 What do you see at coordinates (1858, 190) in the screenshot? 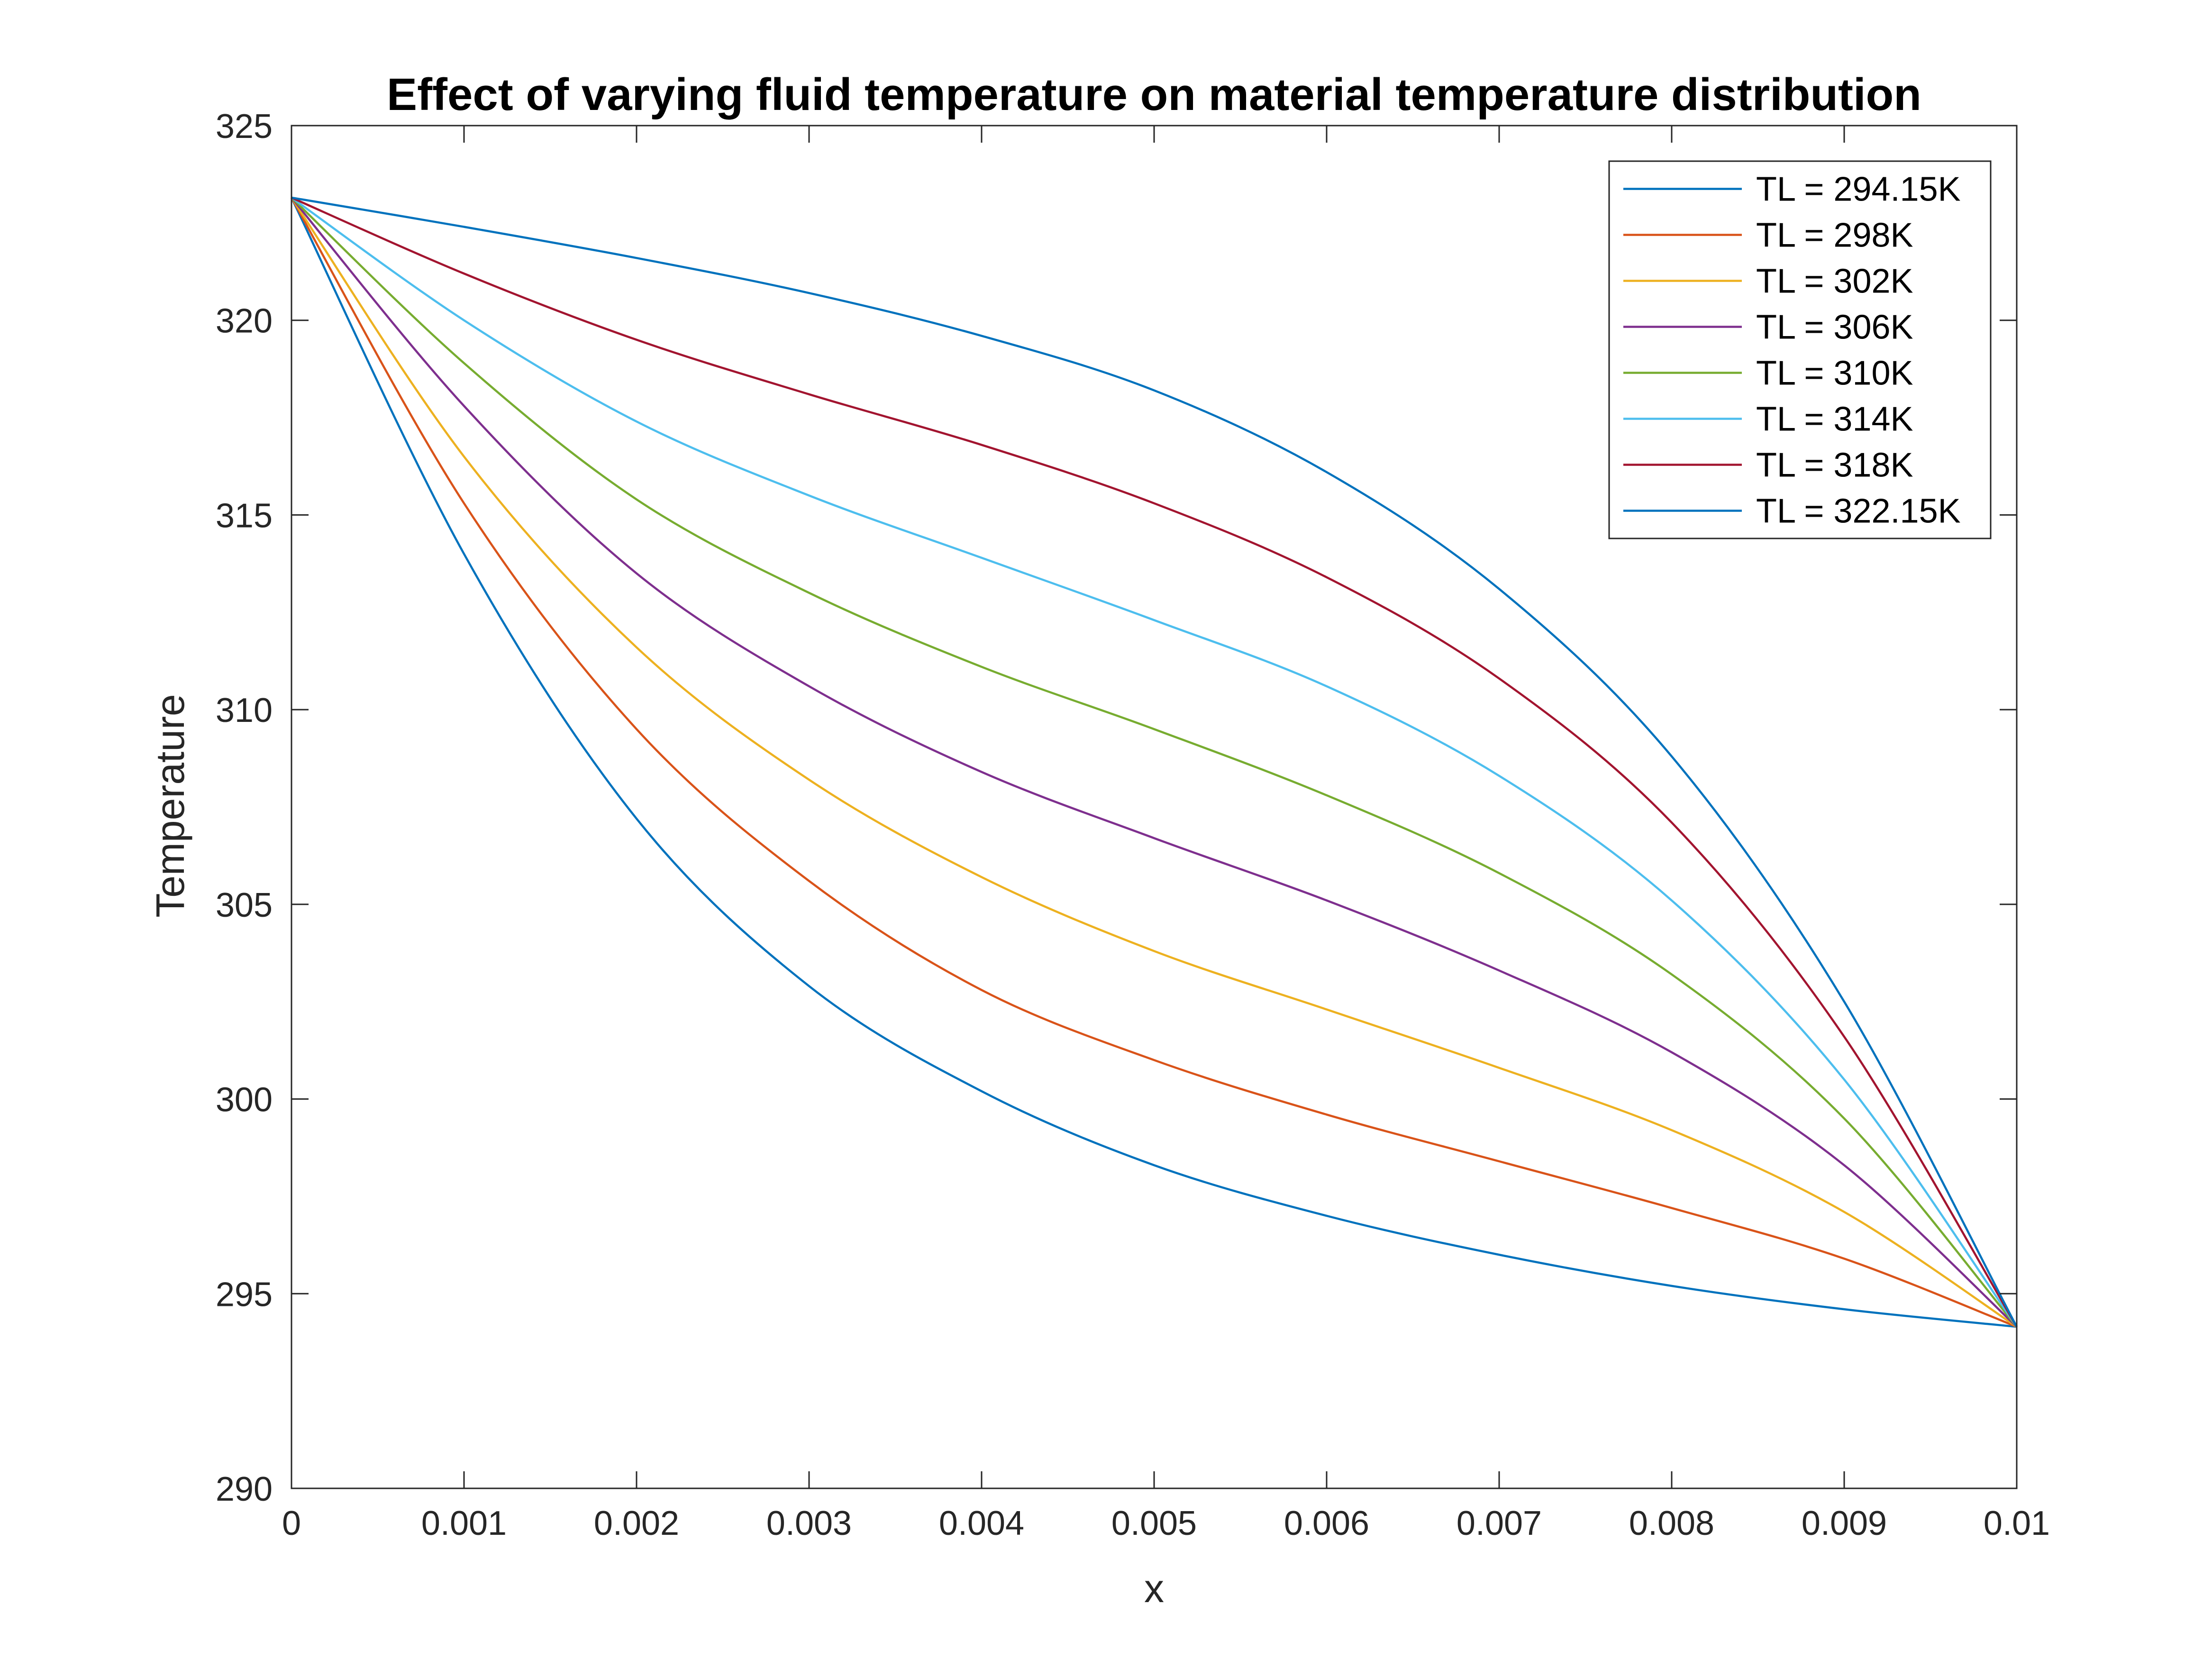
I see `legend-label-1: TL = 294.15K` at bounding box center [1858, 190].